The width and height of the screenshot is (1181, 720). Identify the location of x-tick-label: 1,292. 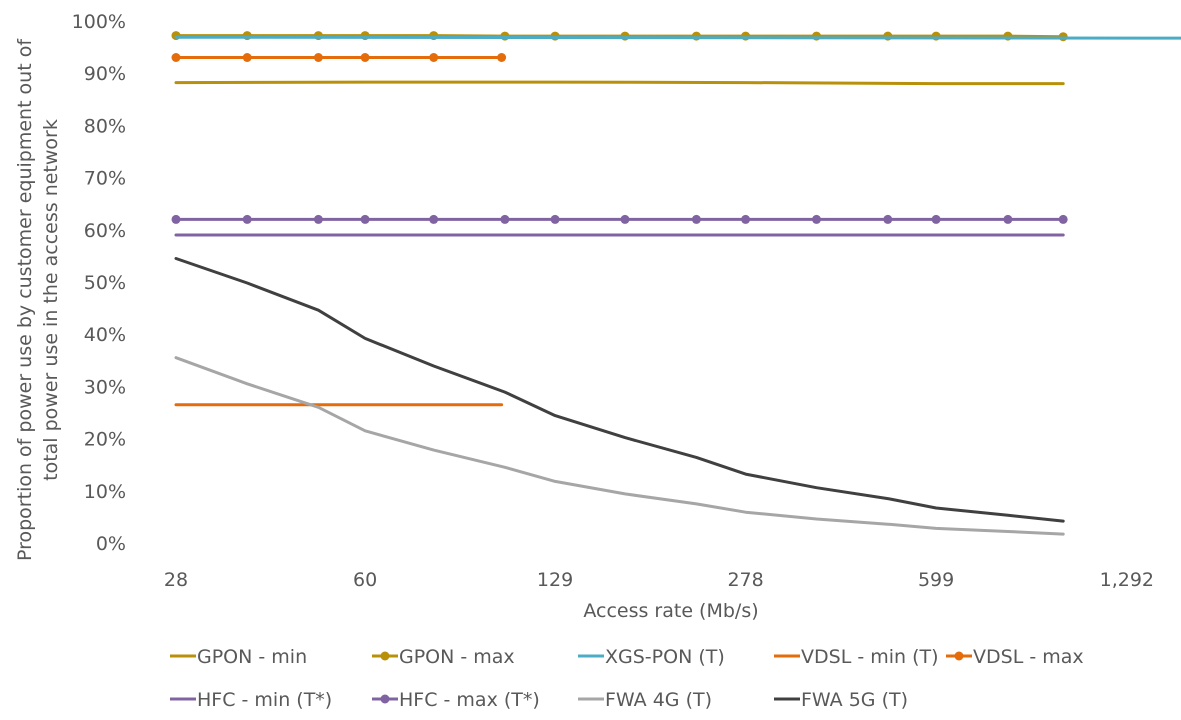
(1127, 580).